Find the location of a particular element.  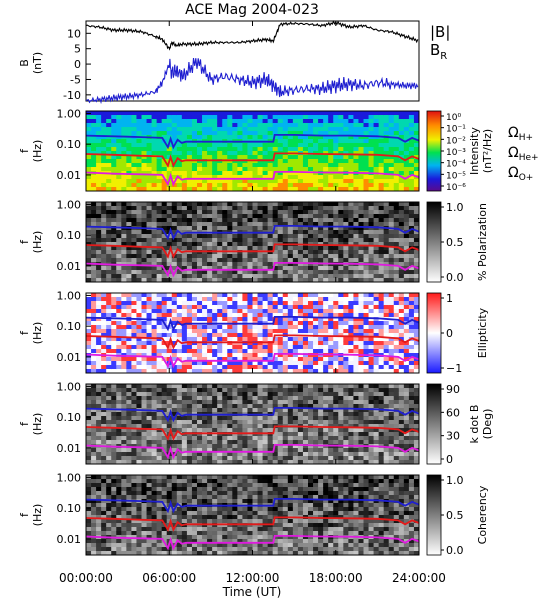

panel-kdotb: 1.00 0.10 0.01 f (Hz) 90 60 30 0 k dot B (Deg) is located at coordinates (256, 423).